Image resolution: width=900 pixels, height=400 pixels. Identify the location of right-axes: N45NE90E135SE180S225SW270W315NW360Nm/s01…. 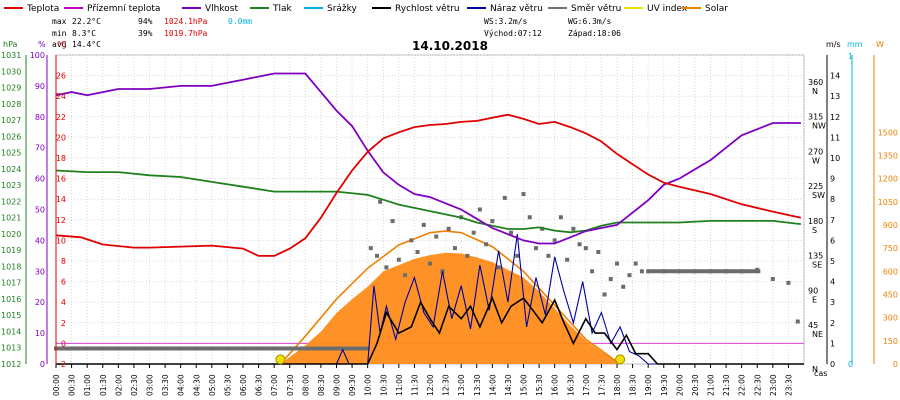
(853, 207).